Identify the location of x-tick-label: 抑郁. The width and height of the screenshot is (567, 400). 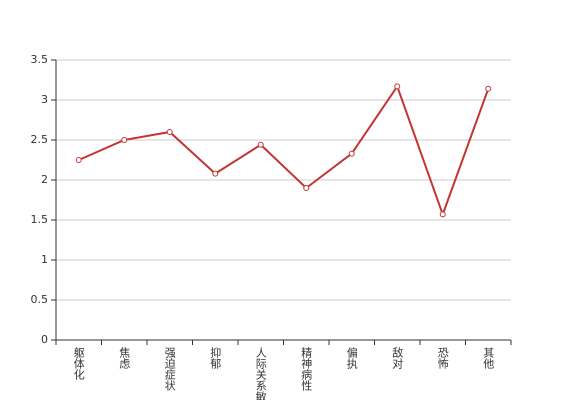
(215, 357).